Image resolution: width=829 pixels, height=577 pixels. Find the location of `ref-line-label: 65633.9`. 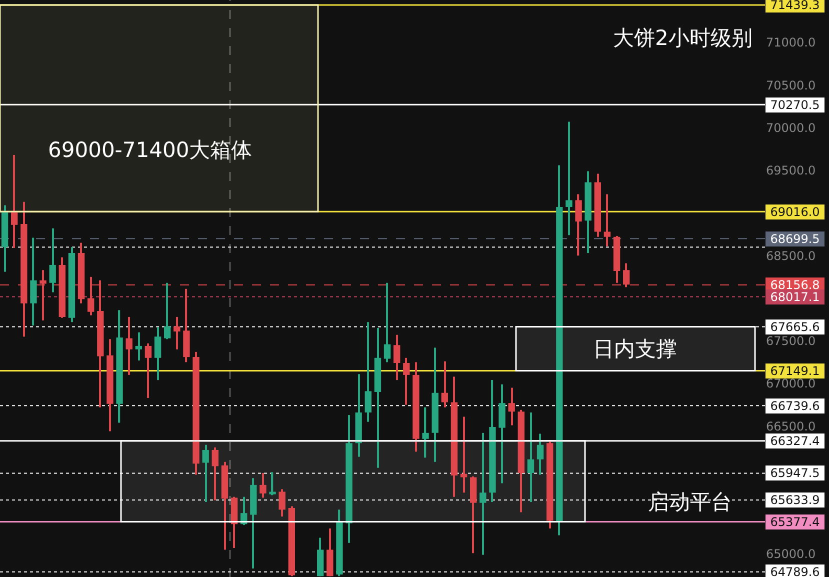

ref-line-label: 65633.9 is located at coordinates (795, 500).